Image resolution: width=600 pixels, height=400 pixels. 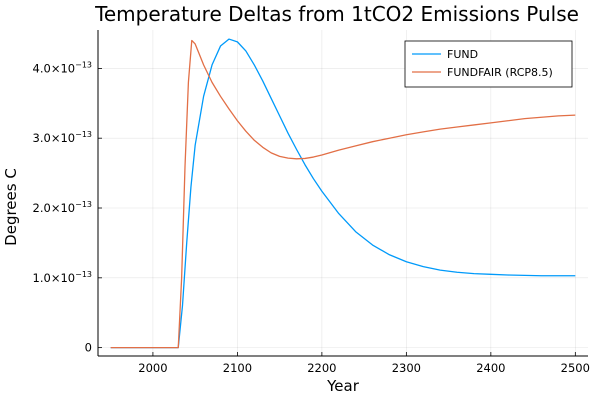 What do you see at coordinates (88, 348) in the screenshot?
I see `y-tick-label: 0` at bounding box center [88, 348].